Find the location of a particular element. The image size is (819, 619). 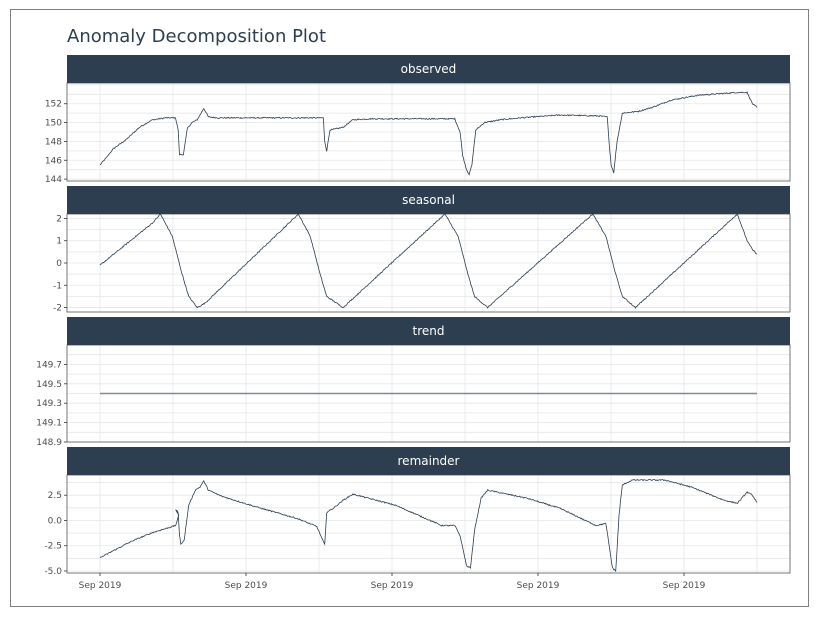

y-tick-label: 149.5 is located at coordinates (49, 385).